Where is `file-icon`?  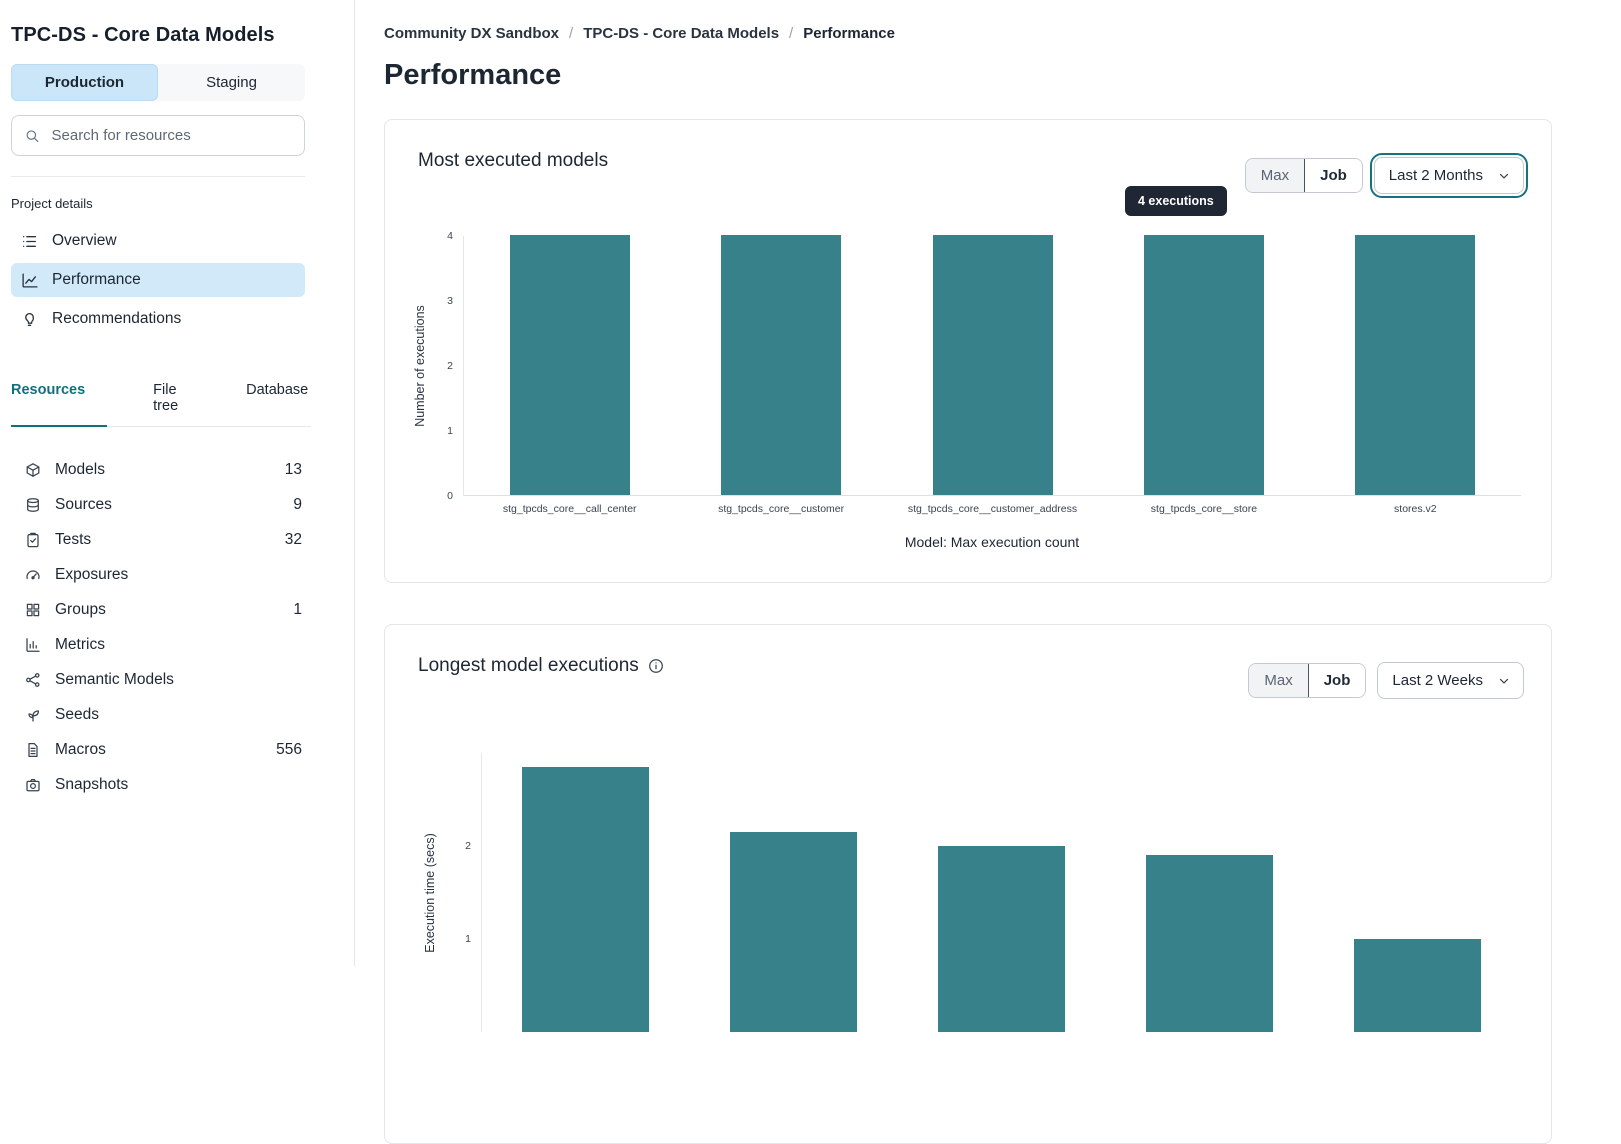 file-icon is located at coordinates (33, 749).